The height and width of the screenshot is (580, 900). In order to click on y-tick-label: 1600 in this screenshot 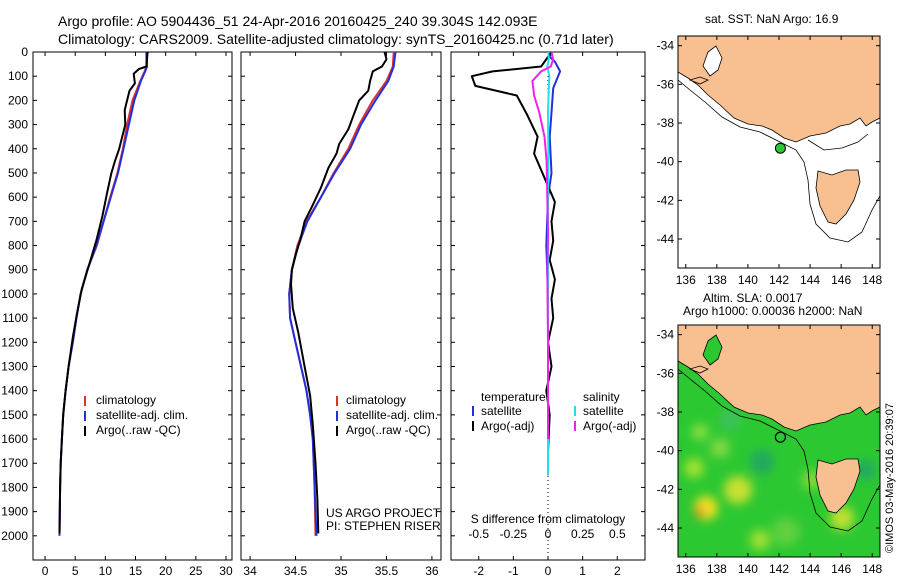, I will do `click(14, 439)`.